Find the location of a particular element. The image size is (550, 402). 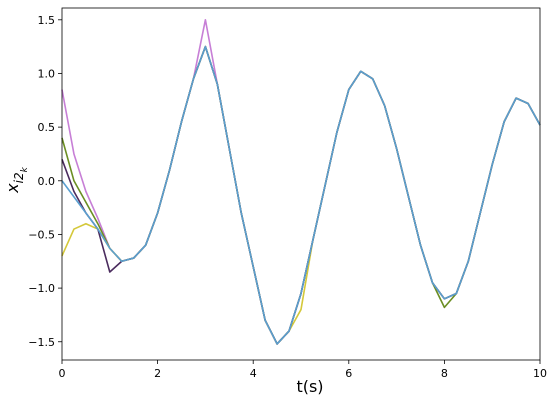

x-tick-label: 8 is located at coordinates (444, 373).